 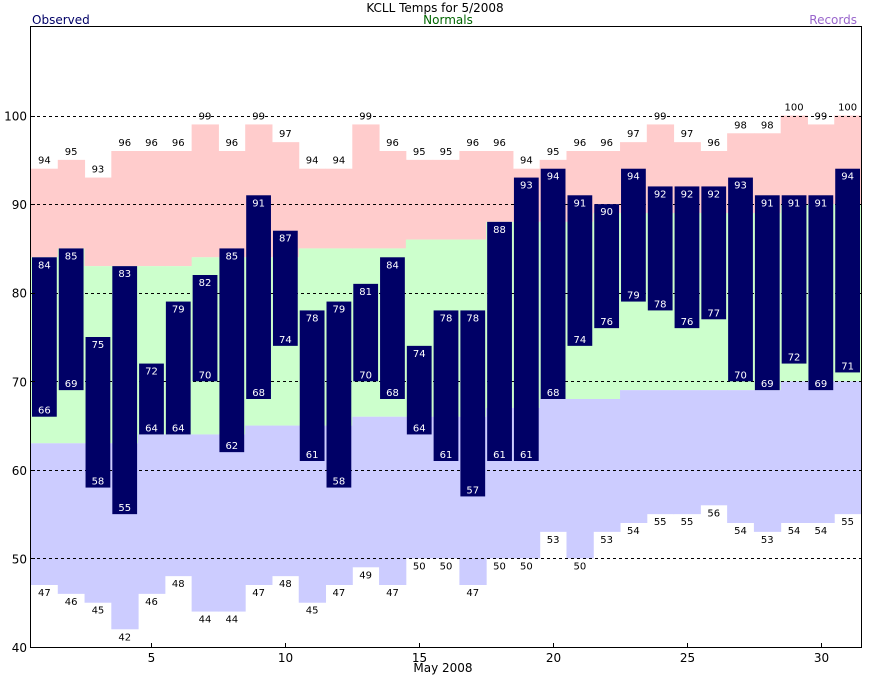 What do you see at coordinates (19, 471) in the screenshot?
I see `y-tick-label: 60` at bounding box center [19, 471].